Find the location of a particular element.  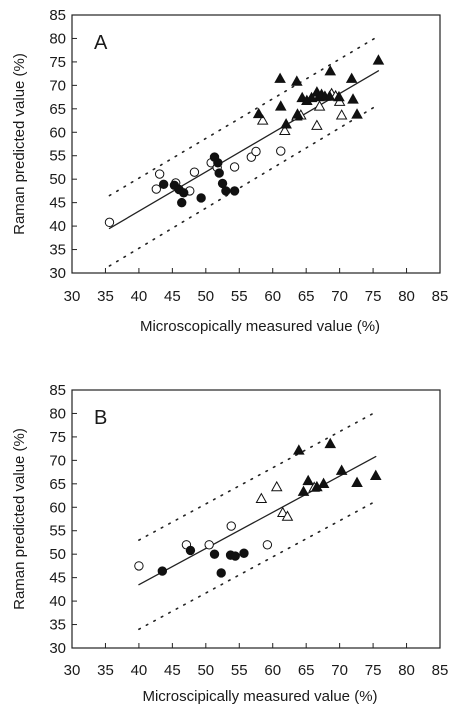

panel-b-y-tick-label: 75 is located at coordinates (57, 437).